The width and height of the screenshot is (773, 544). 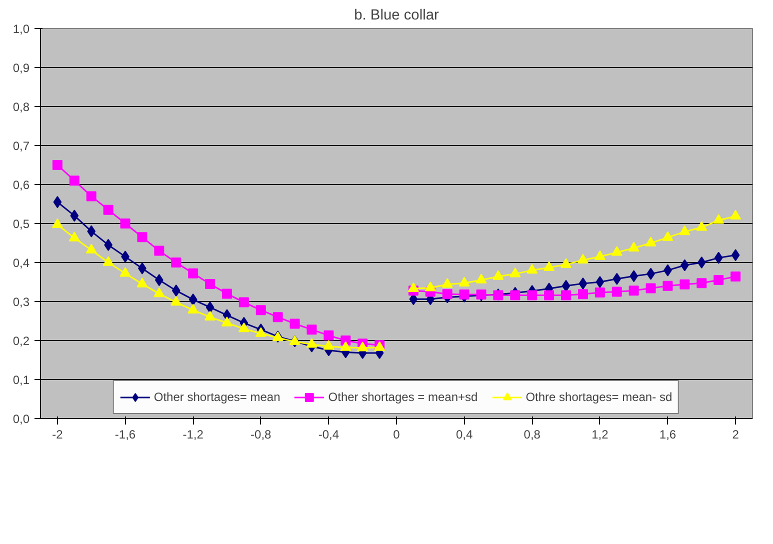 I want to click on x-tick-label: 0,8, so click(x=532, y=435).